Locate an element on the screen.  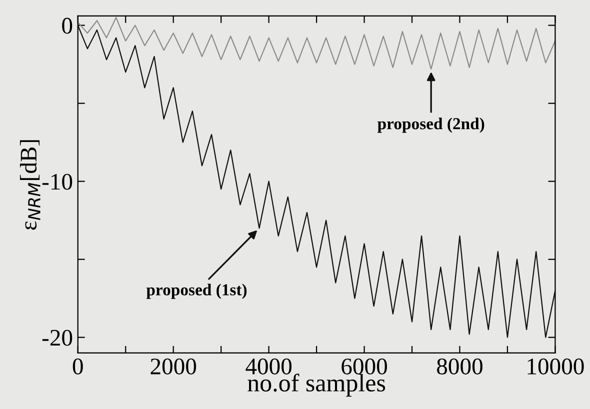
annotation: proposed (1st) is located at coordinates (196, 291).